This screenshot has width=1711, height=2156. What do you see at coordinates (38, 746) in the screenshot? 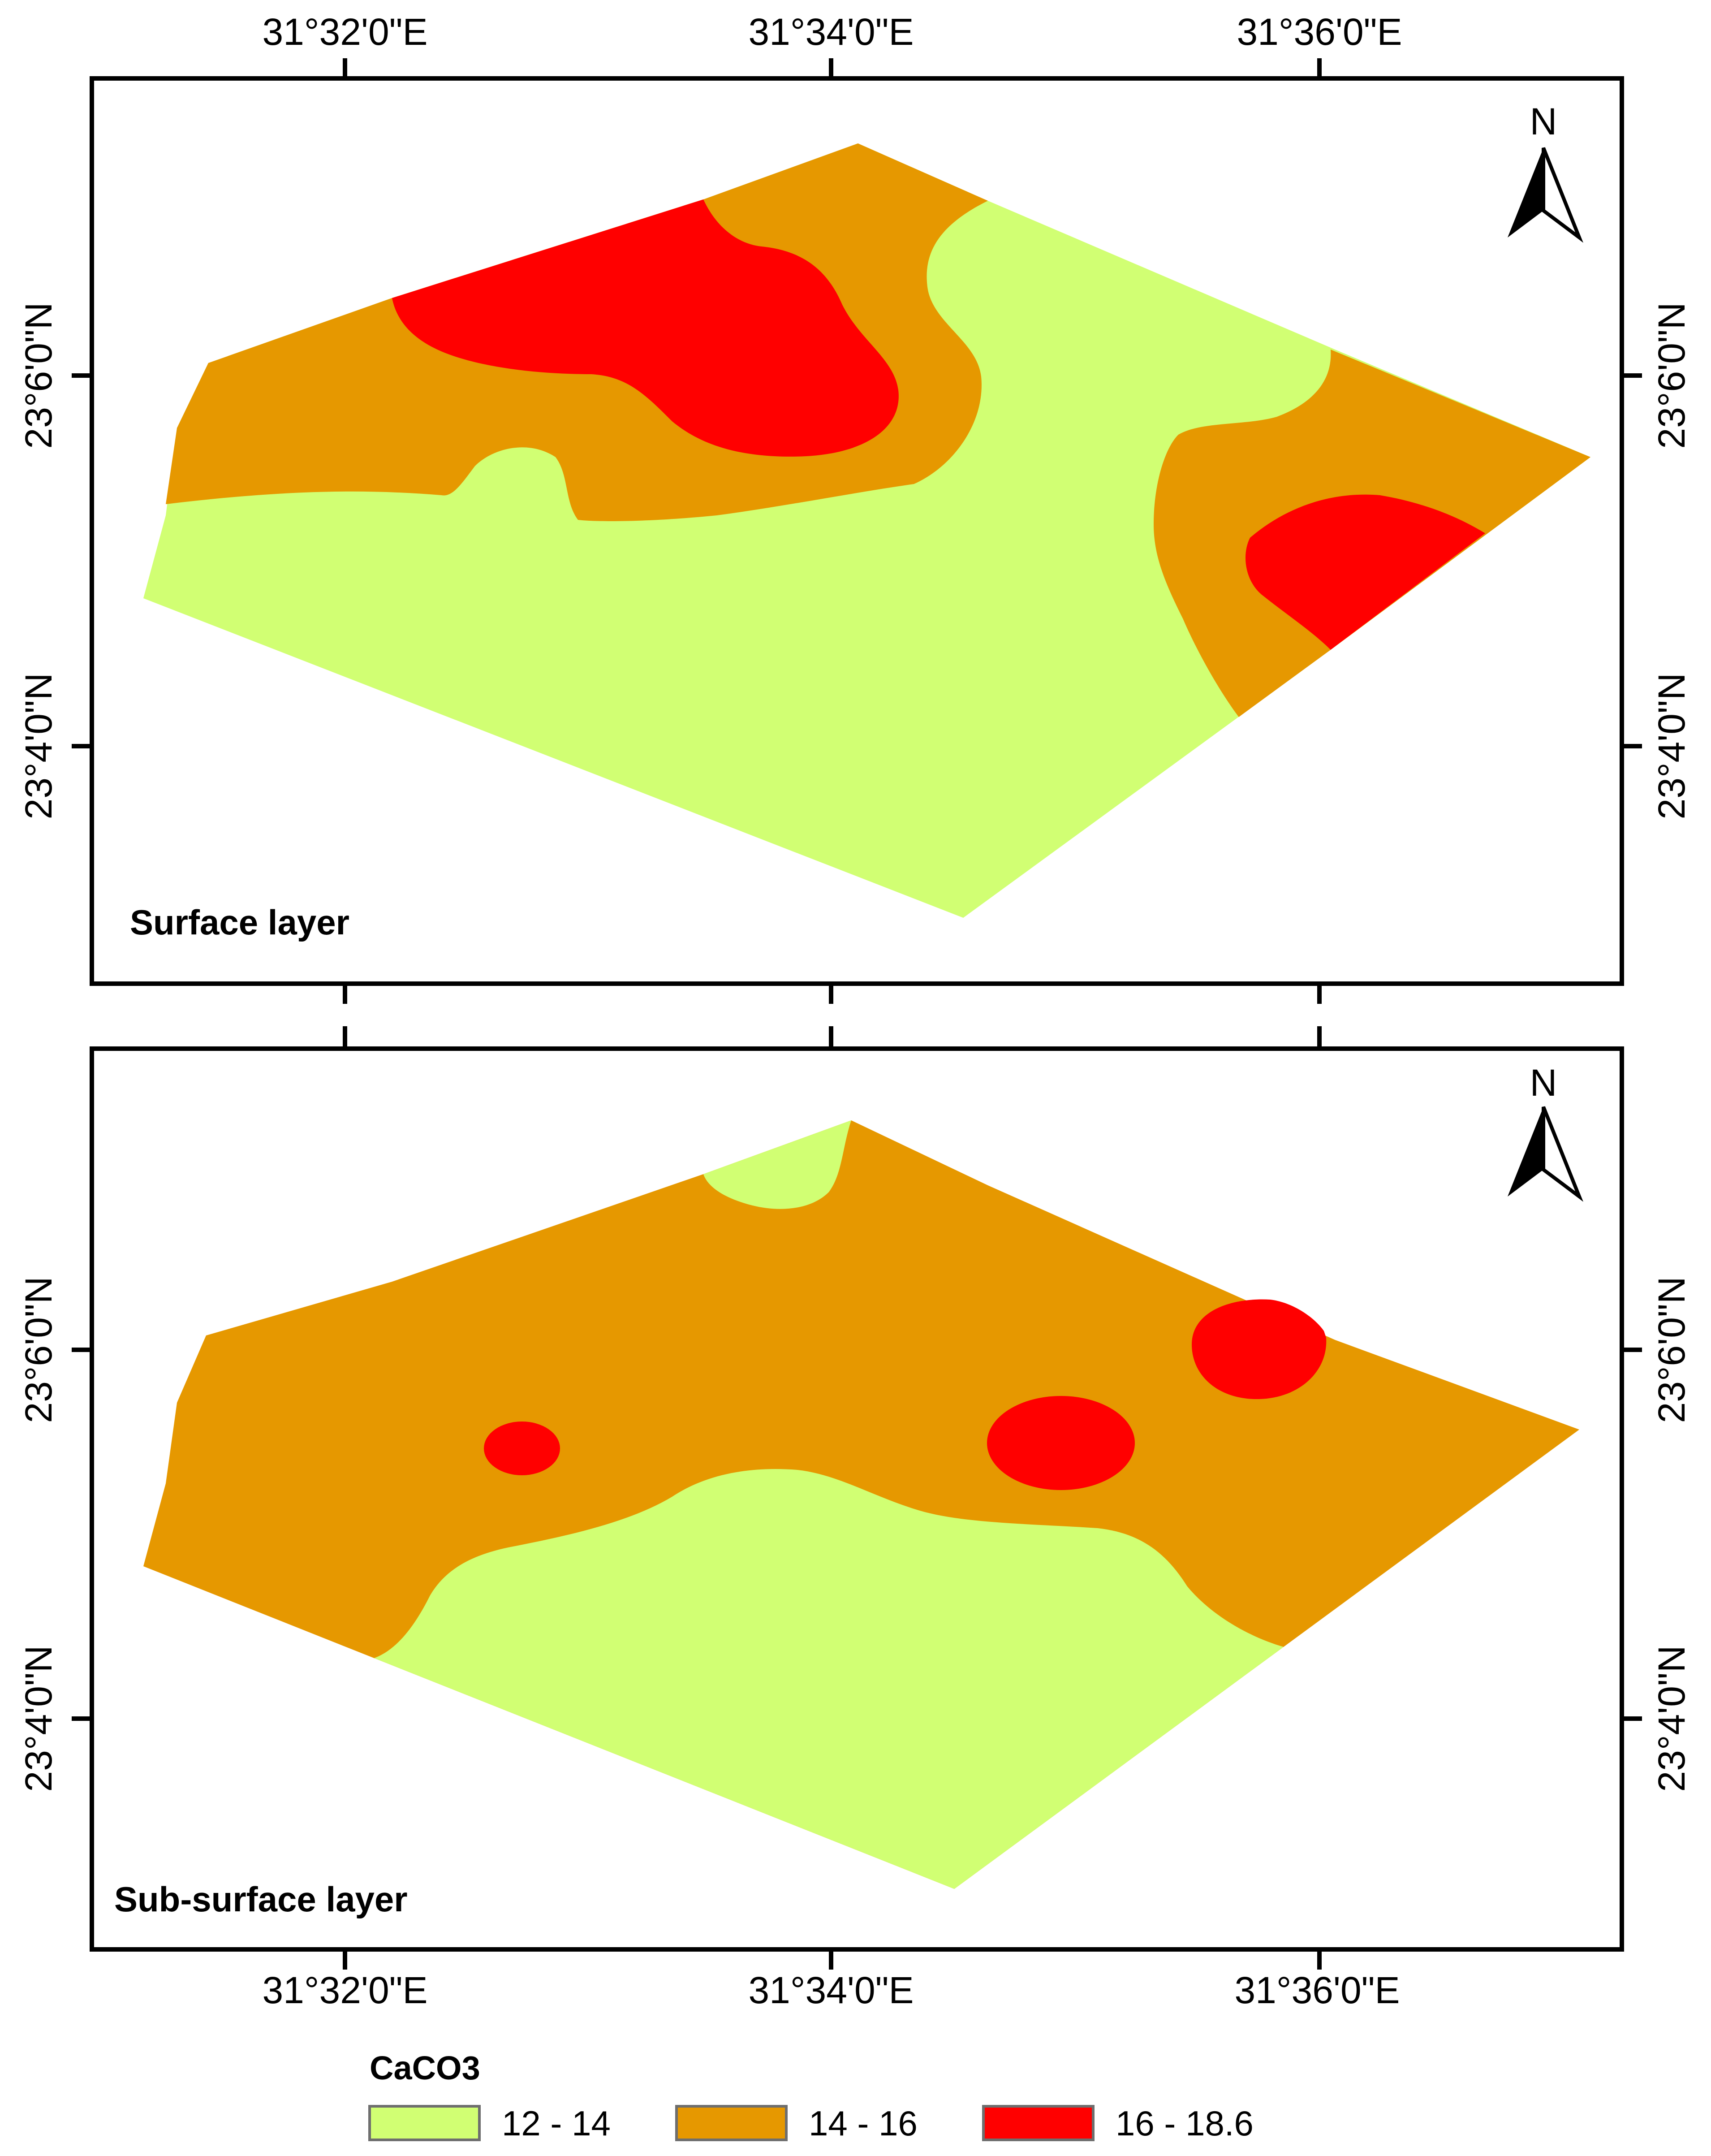
I see `surface-lat-left-2: 23°4'0"N` at bounding box center [38, 746].